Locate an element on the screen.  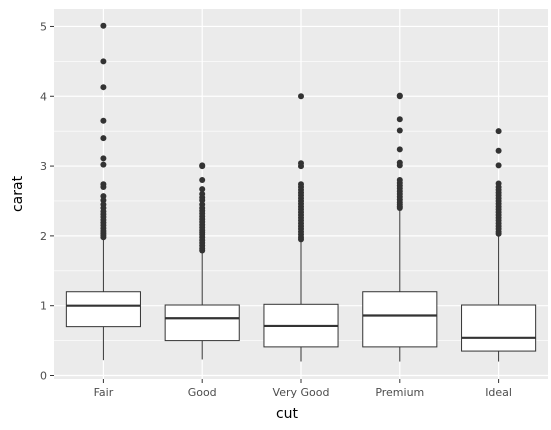
y-tick-label: 5 is located at coordinates (43, 26).